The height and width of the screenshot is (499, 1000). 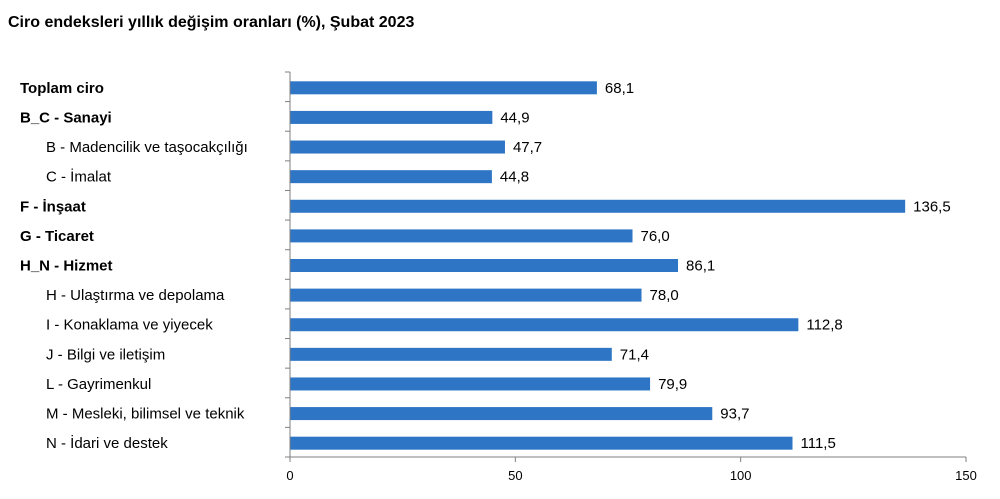 I want to click on category-label: G - Ticaret, so click(x=57, y=236).